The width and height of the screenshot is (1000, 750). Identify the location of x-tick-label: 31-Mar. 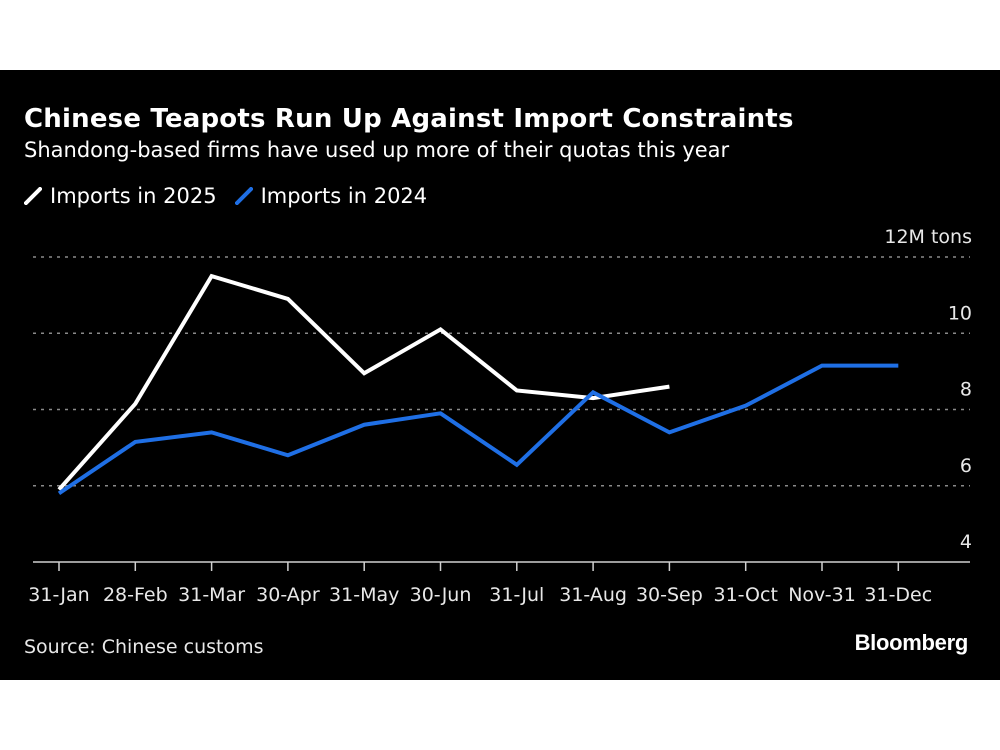
(211, 595).